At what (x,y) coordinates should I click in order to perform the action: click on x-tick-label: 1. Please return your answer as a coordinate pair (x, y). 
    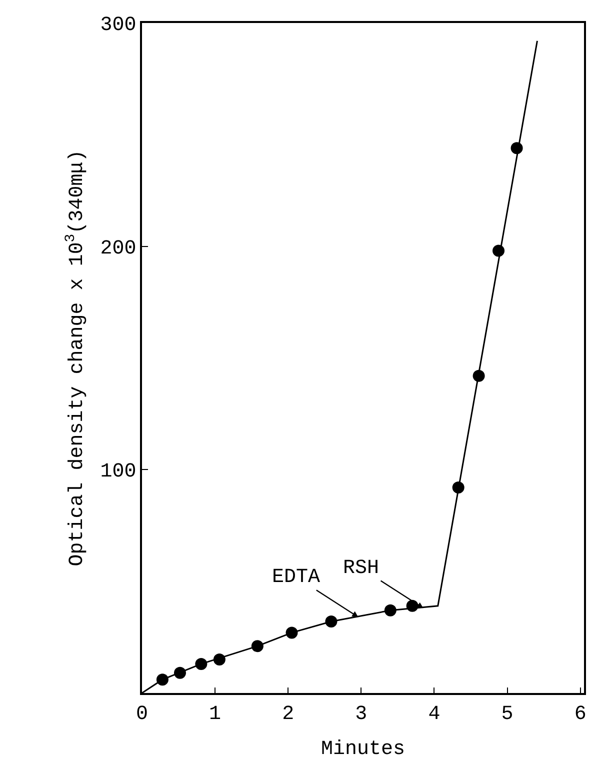
    Looking at the image, I should click on (215, 714).